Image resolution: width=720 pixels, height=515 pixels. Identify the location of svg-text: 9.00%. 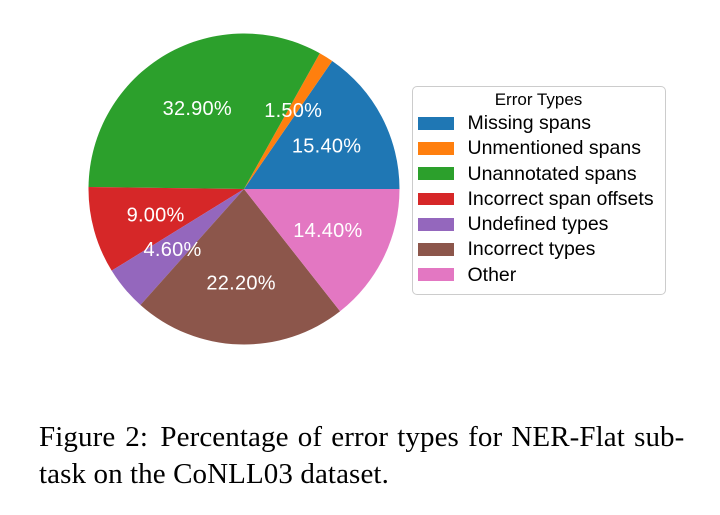
(156, 215).